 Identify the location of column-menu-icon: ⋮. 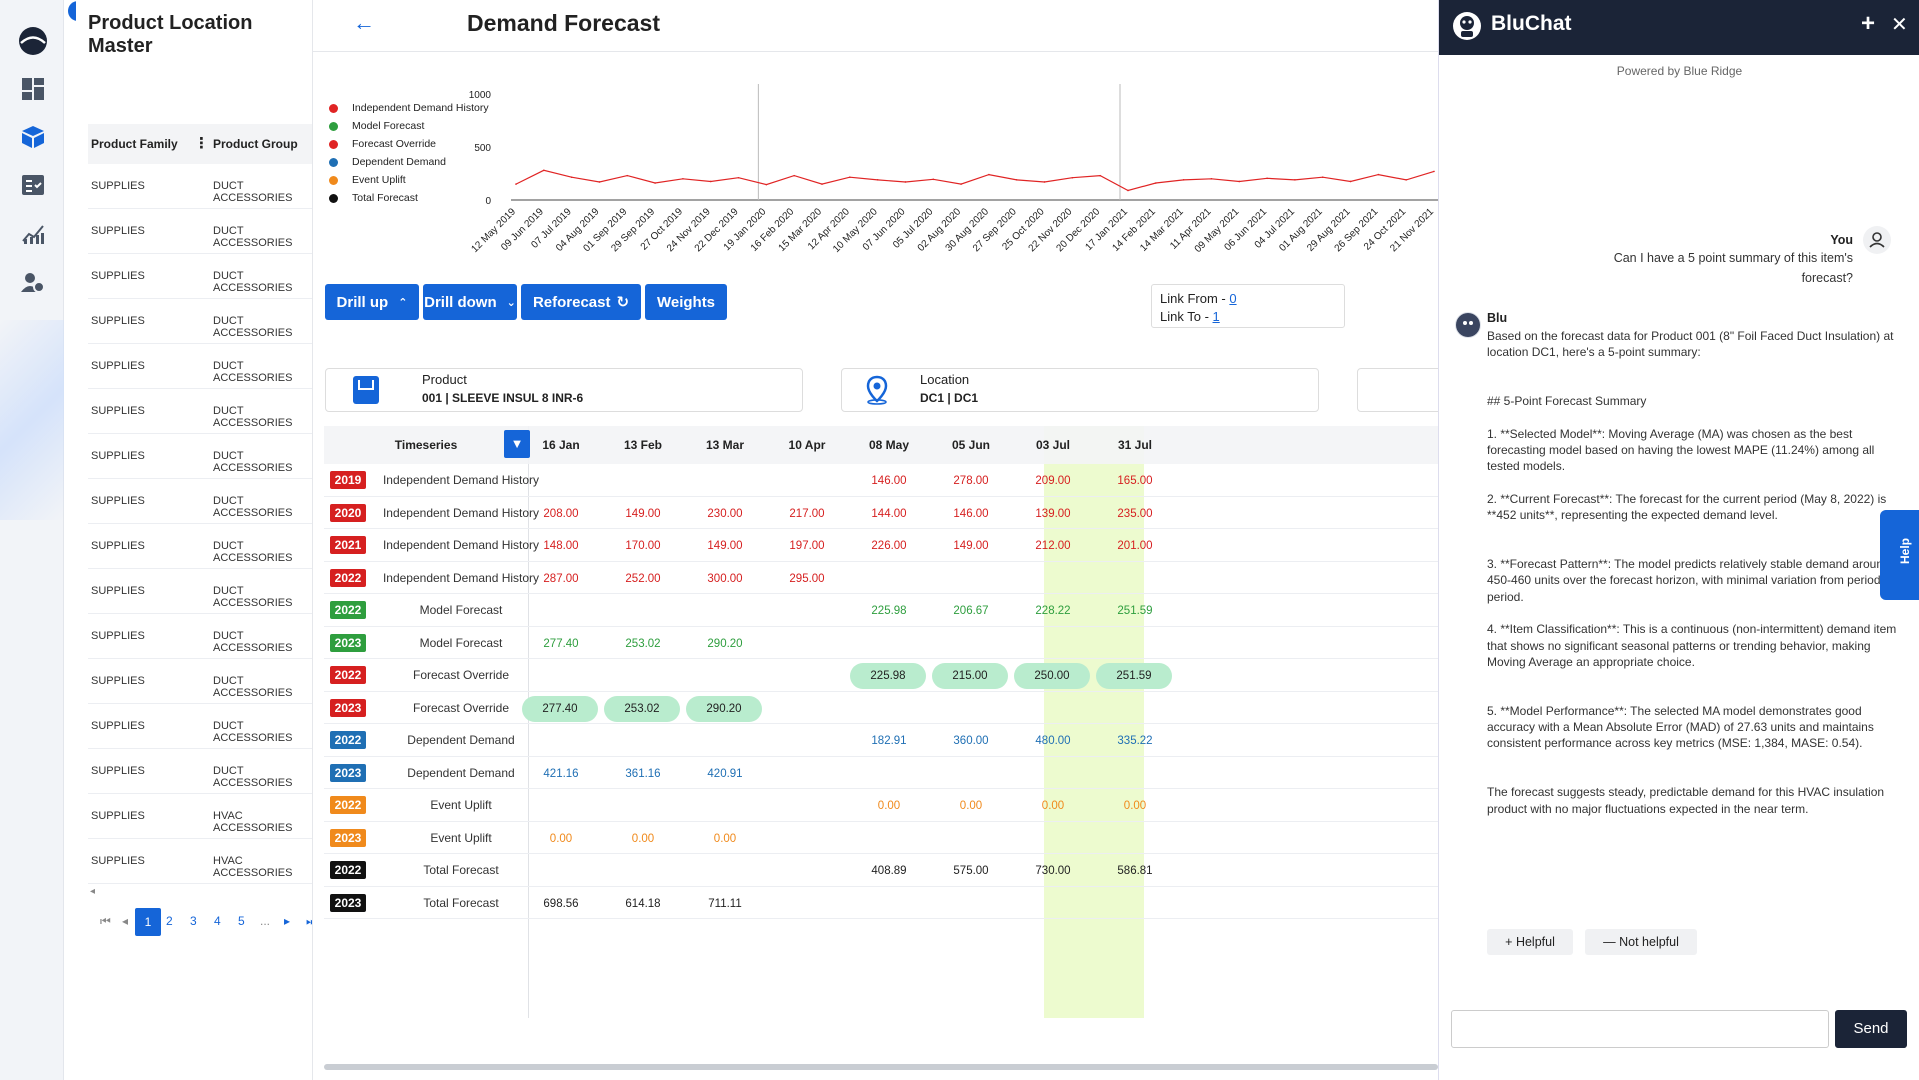
(201, 143).